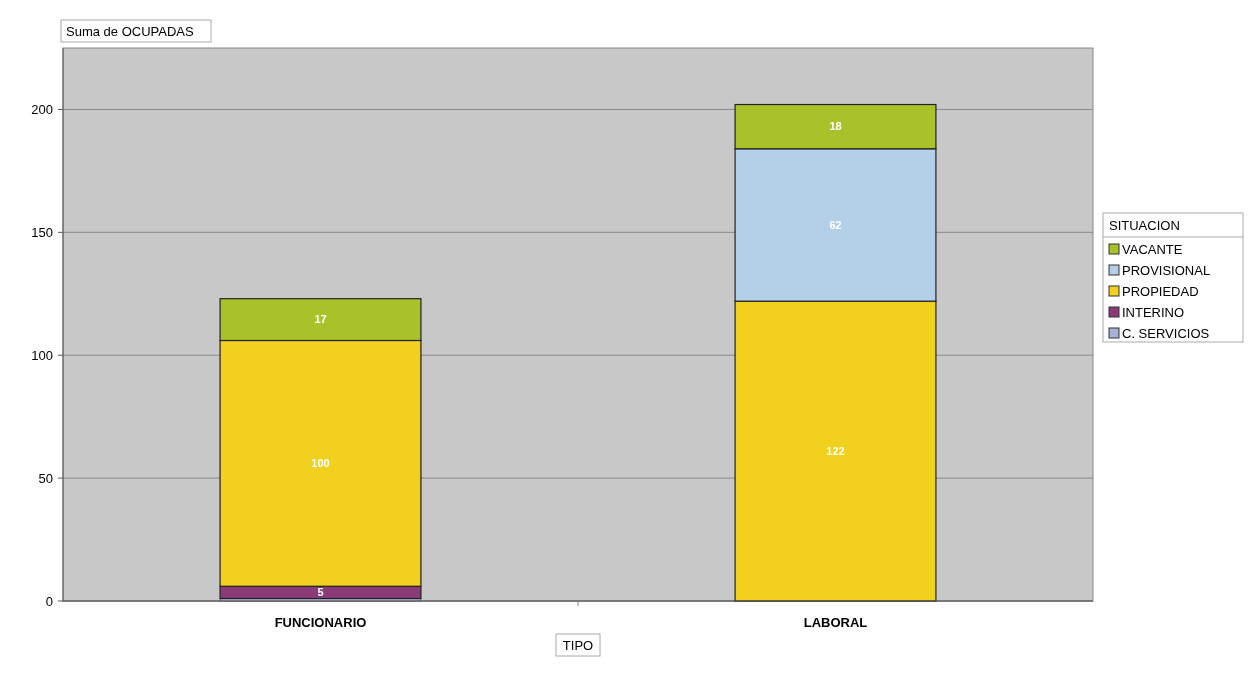 Image resolution: width=1257 pixels, height=673 pixels. I want to click on data-label: 17, so click(320, 319).